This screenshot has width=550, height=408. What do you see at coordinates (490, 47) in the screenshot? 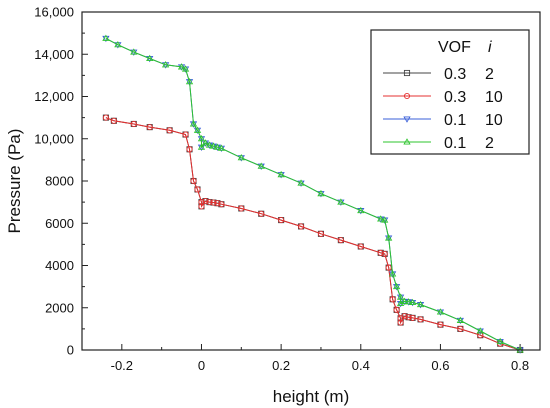
I see `legend-header-i: i` at bounding box center [490, 47].